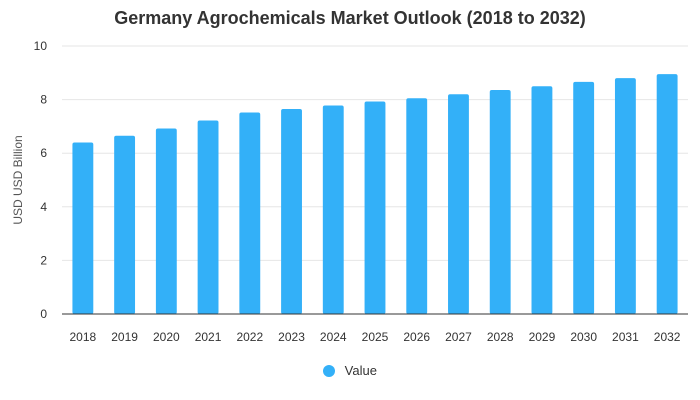 Image resolution: width=700 pixels, height=400 pixels. I want to click on bar-2025, so click(375, 207).